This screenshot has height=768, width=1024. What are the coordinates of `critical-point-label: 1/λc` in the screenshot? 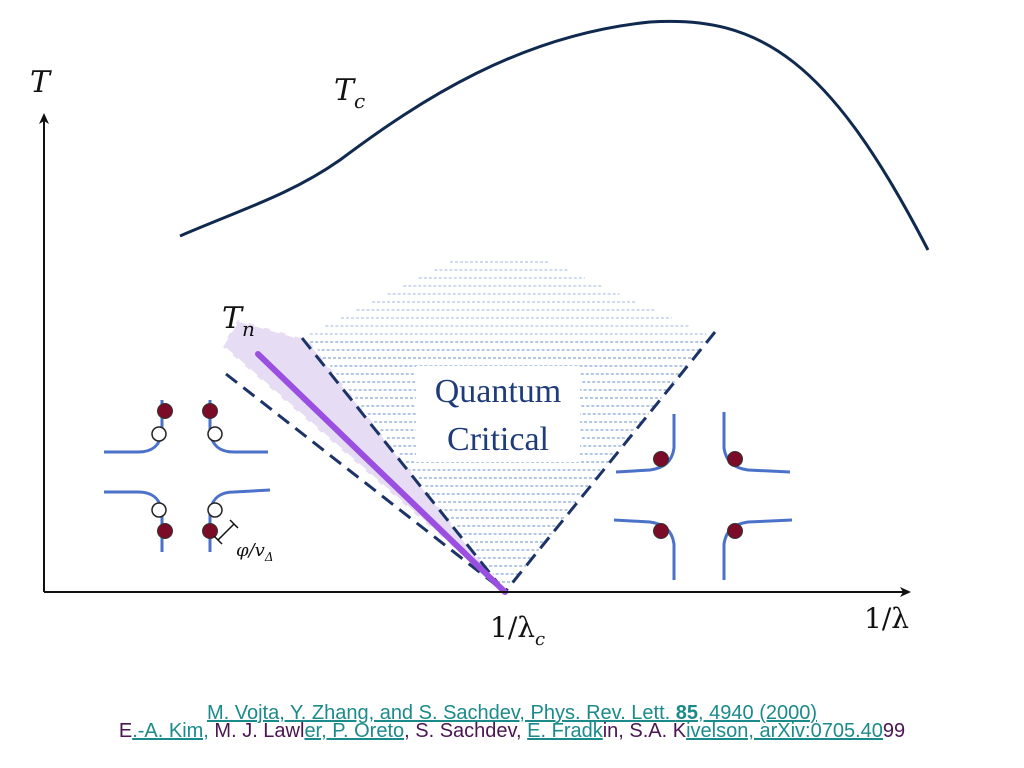 It's located at (517, 630).